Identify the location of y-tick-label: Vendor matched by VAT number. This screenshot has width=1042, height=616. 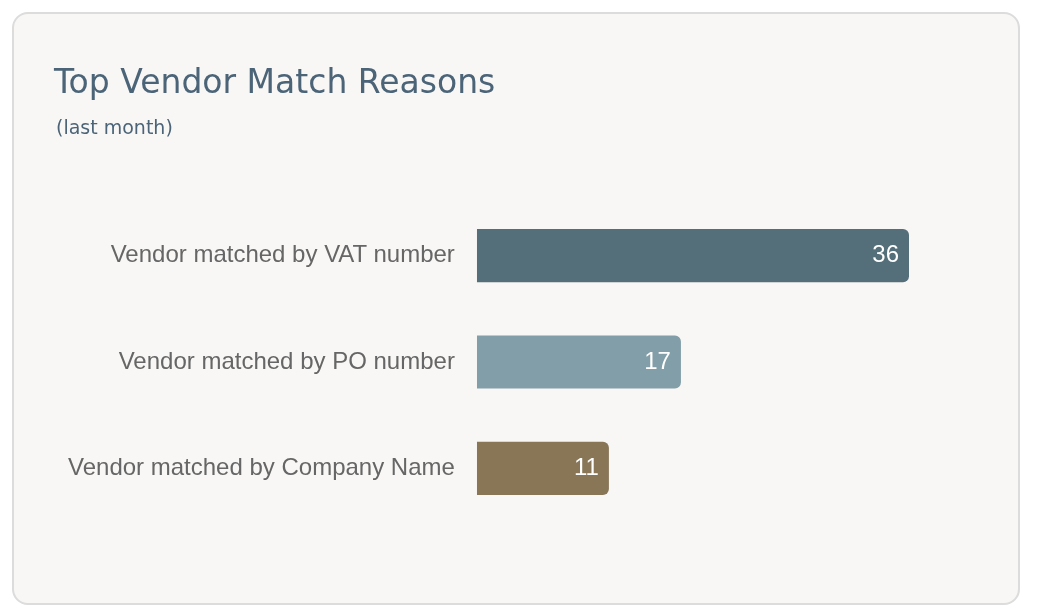
(282, 254).